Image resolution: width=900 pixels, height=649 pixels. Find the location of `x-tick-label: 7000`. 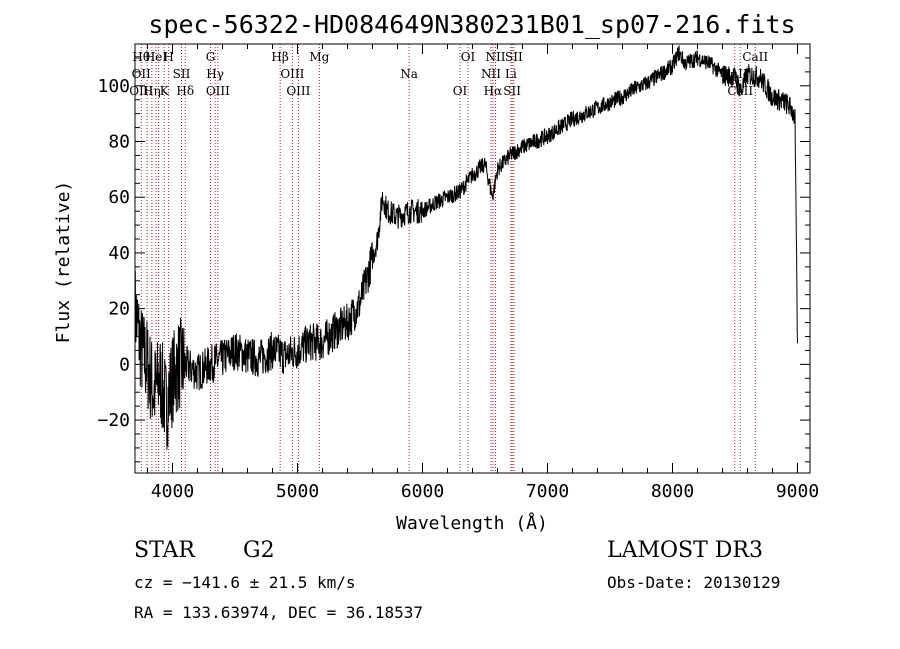

x-tick-label: 7000 is located at coordinates (547, 491).